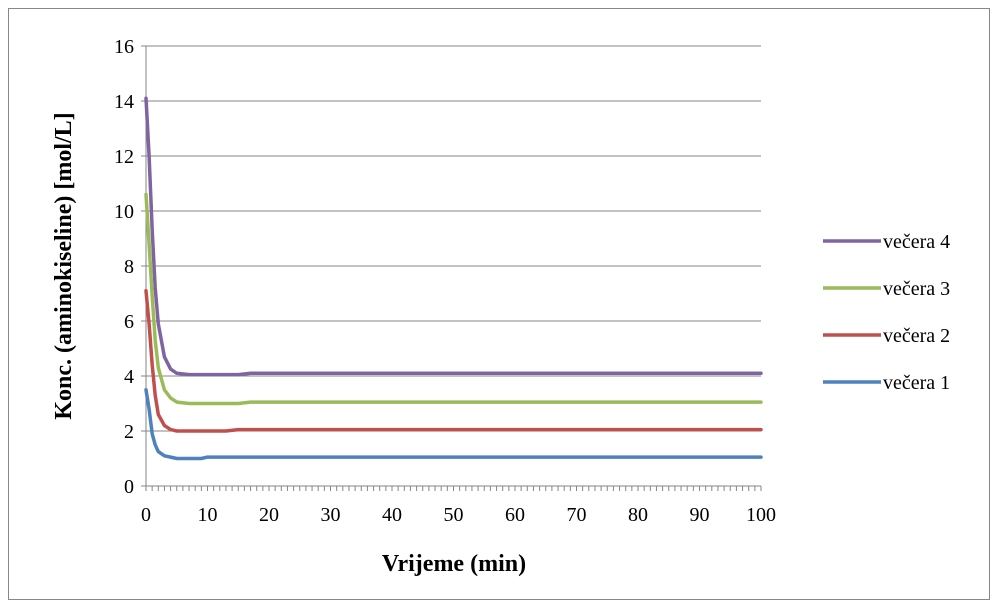 The image size is (1000, 610). I want to click on x-tick-label: 10, so click(208, 515).